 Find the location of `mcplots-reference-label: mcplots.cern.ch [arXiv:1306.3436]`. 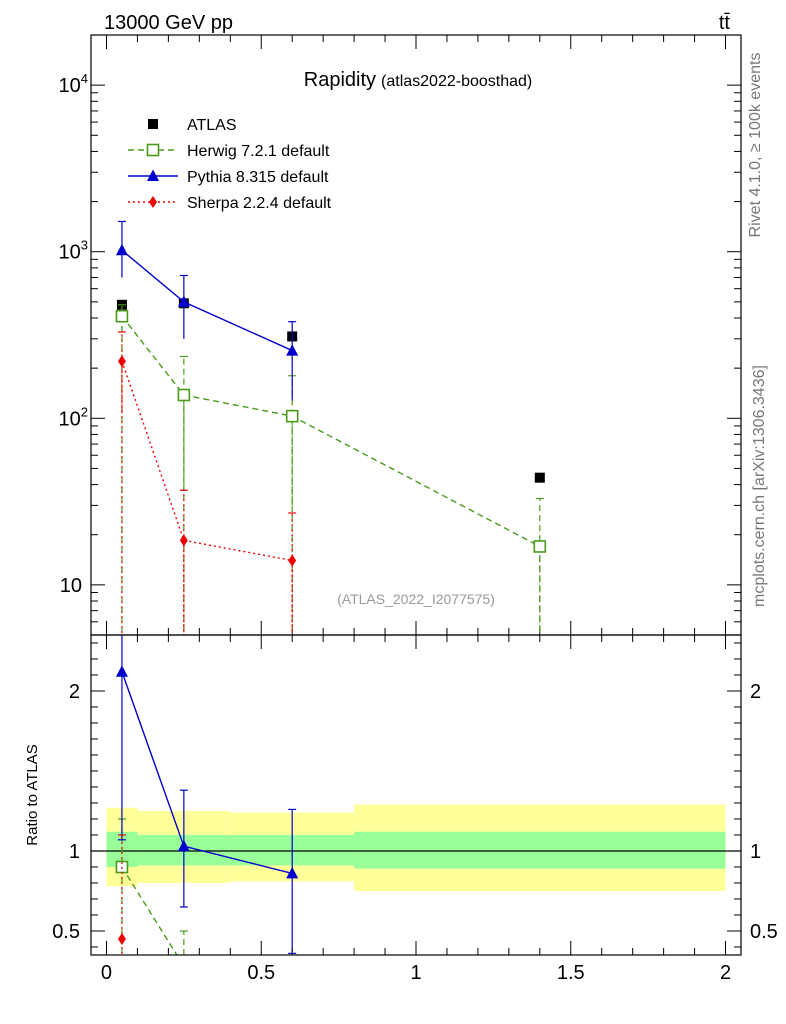

mcplots-reference-label: mcplots.cern.ch [arXiv:1306.3436] is located at coordinates (759, 486).